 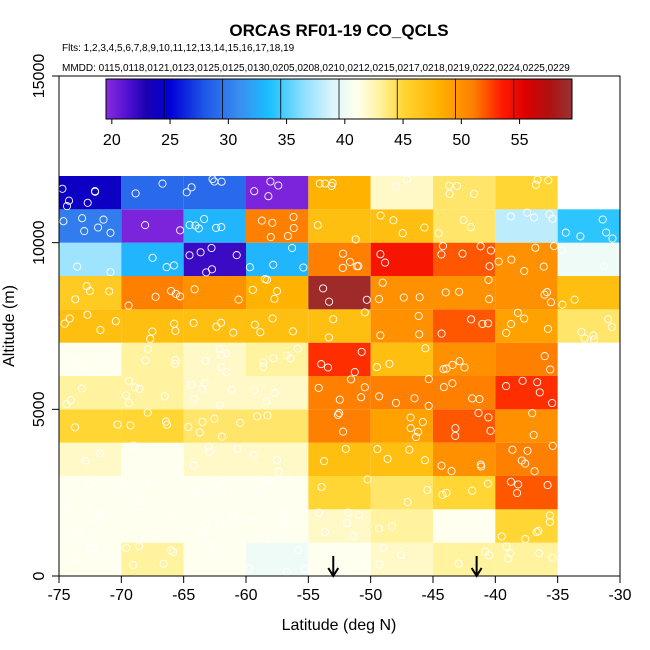 What do you see at coordinates (370, 595) in the screenshot?
I see `x-tick-label: -50` at bounding box center [370, 595].